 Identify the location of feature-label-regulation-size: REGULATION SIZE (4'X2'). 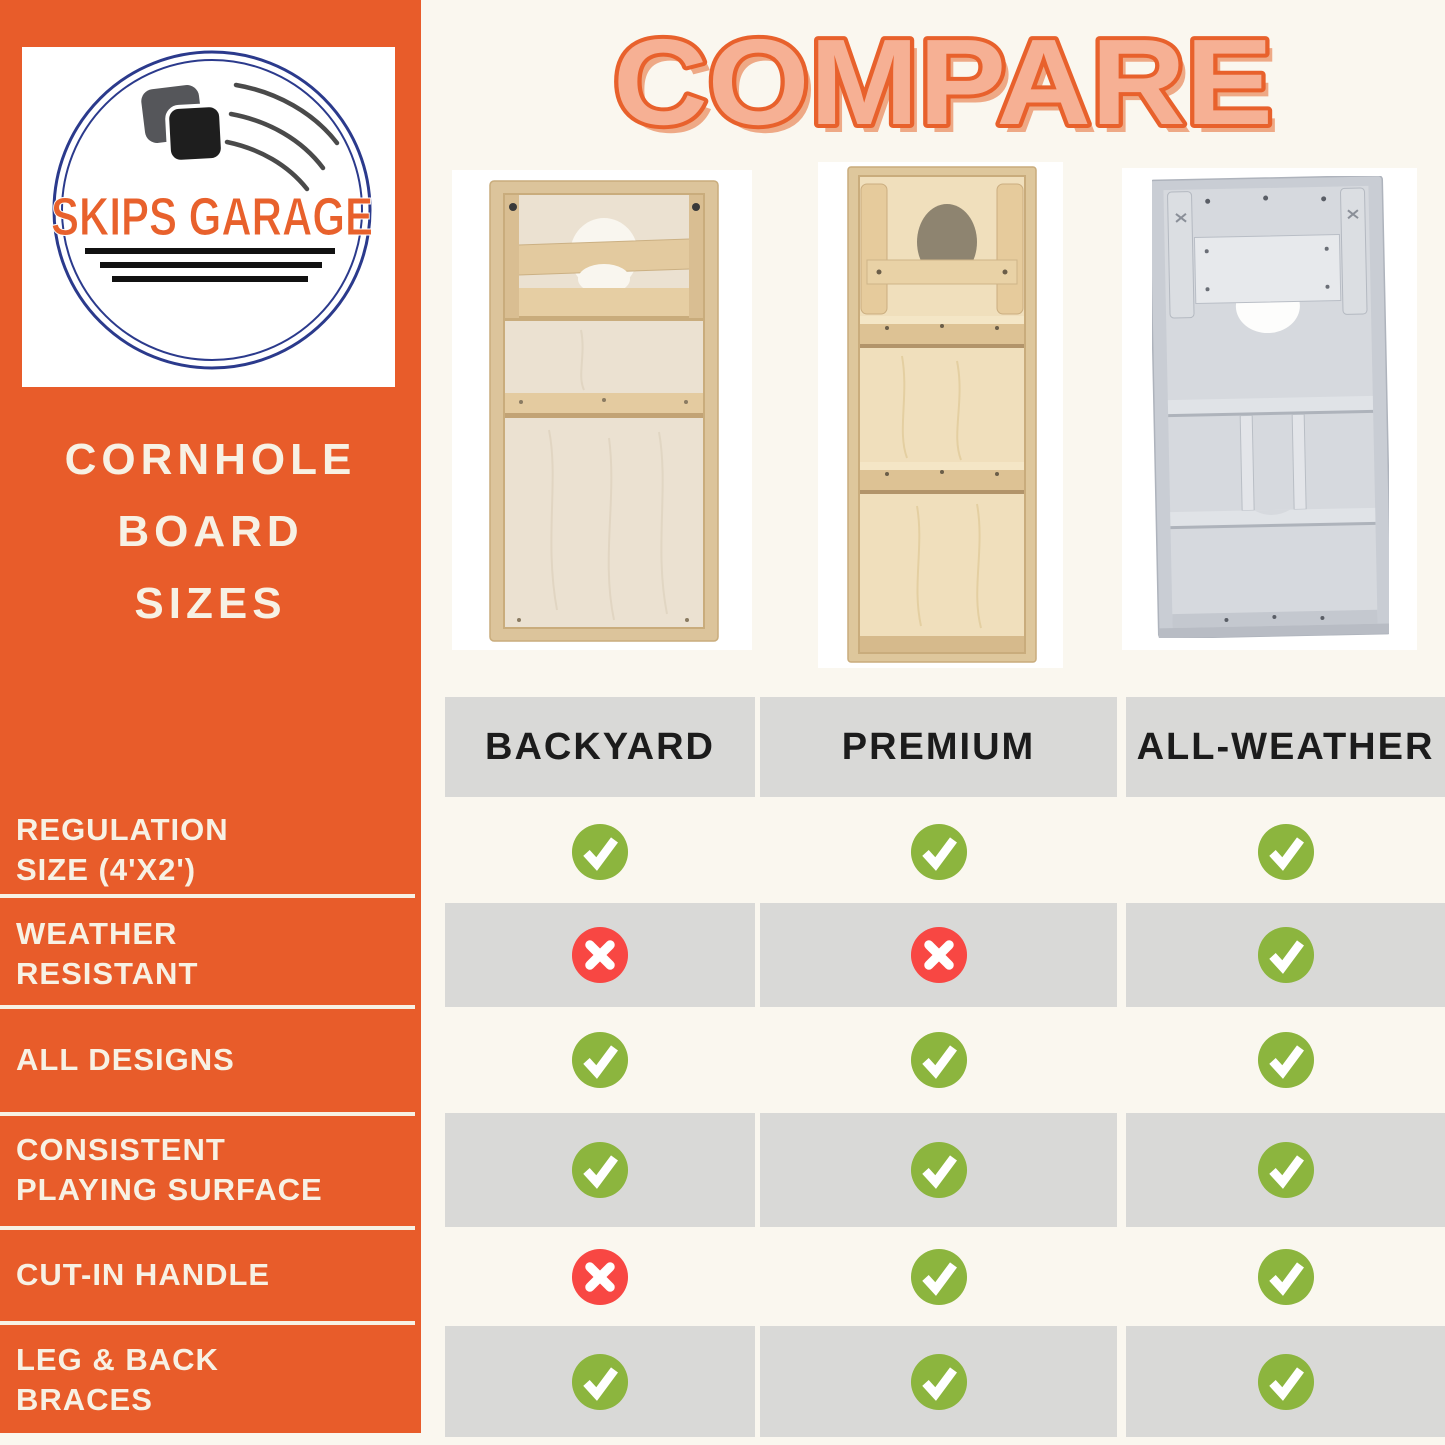
(122, 849).